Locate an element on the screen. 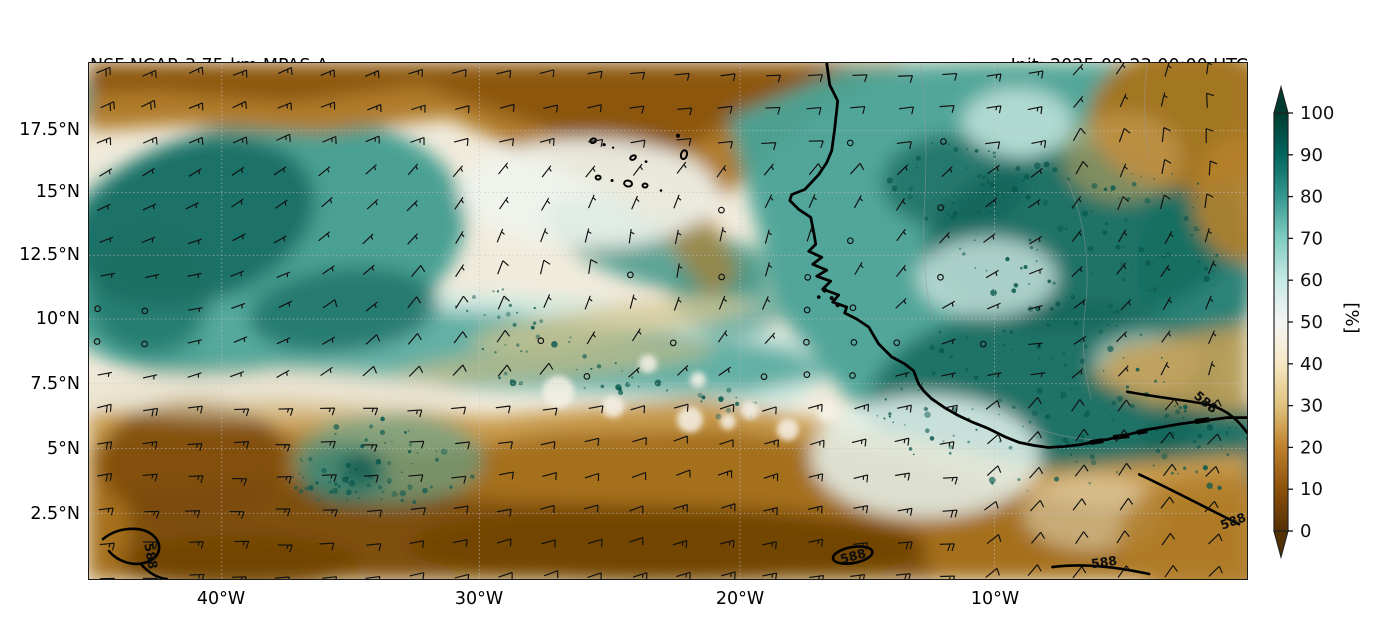  colorbar-tick-label: 40 is located at coordinates (1311, 364).